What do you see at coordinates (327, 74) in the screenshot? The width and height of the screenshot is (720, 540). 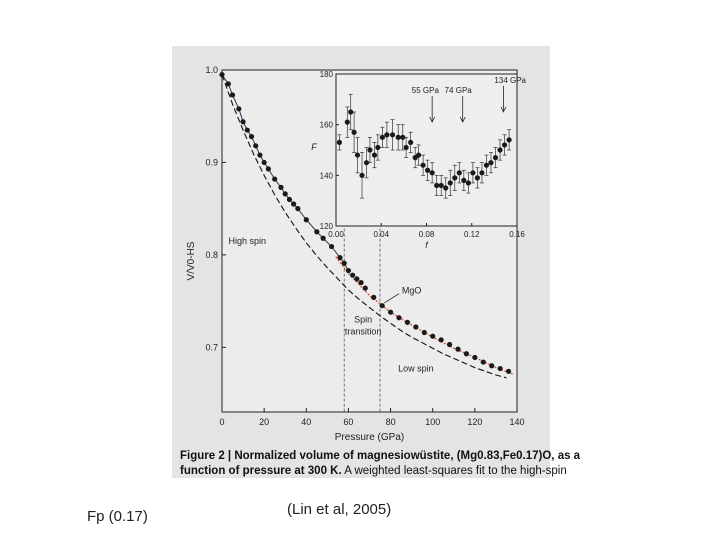 I see `inset-y-tick-label: 180` at bounding box center [327, 74].